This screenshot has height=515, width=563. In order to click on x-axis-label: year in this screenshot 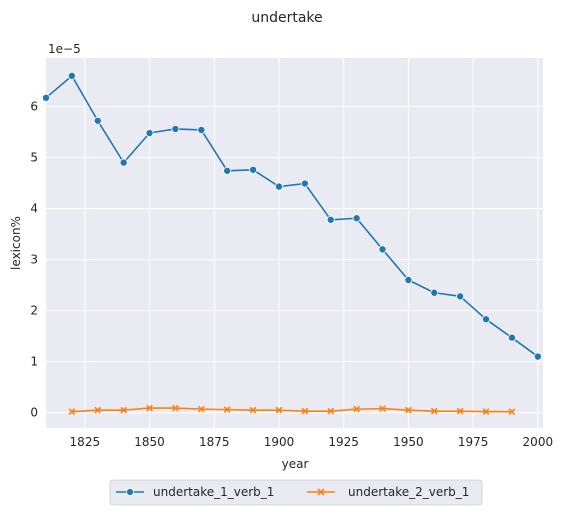, I will do `click(295, 464)`.